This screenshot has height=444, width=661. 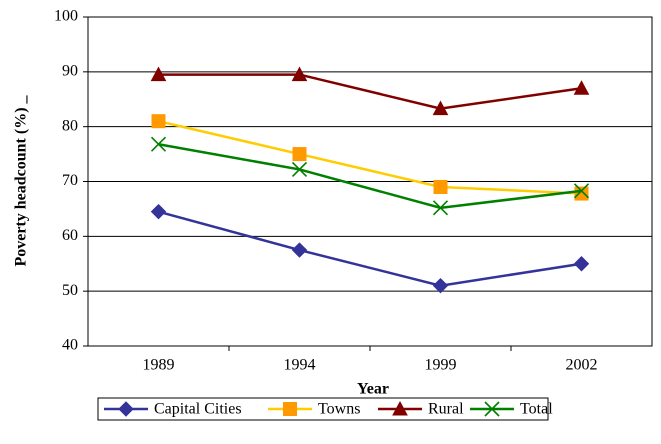 I want to click on legend-box, so click(x=323, y=409).